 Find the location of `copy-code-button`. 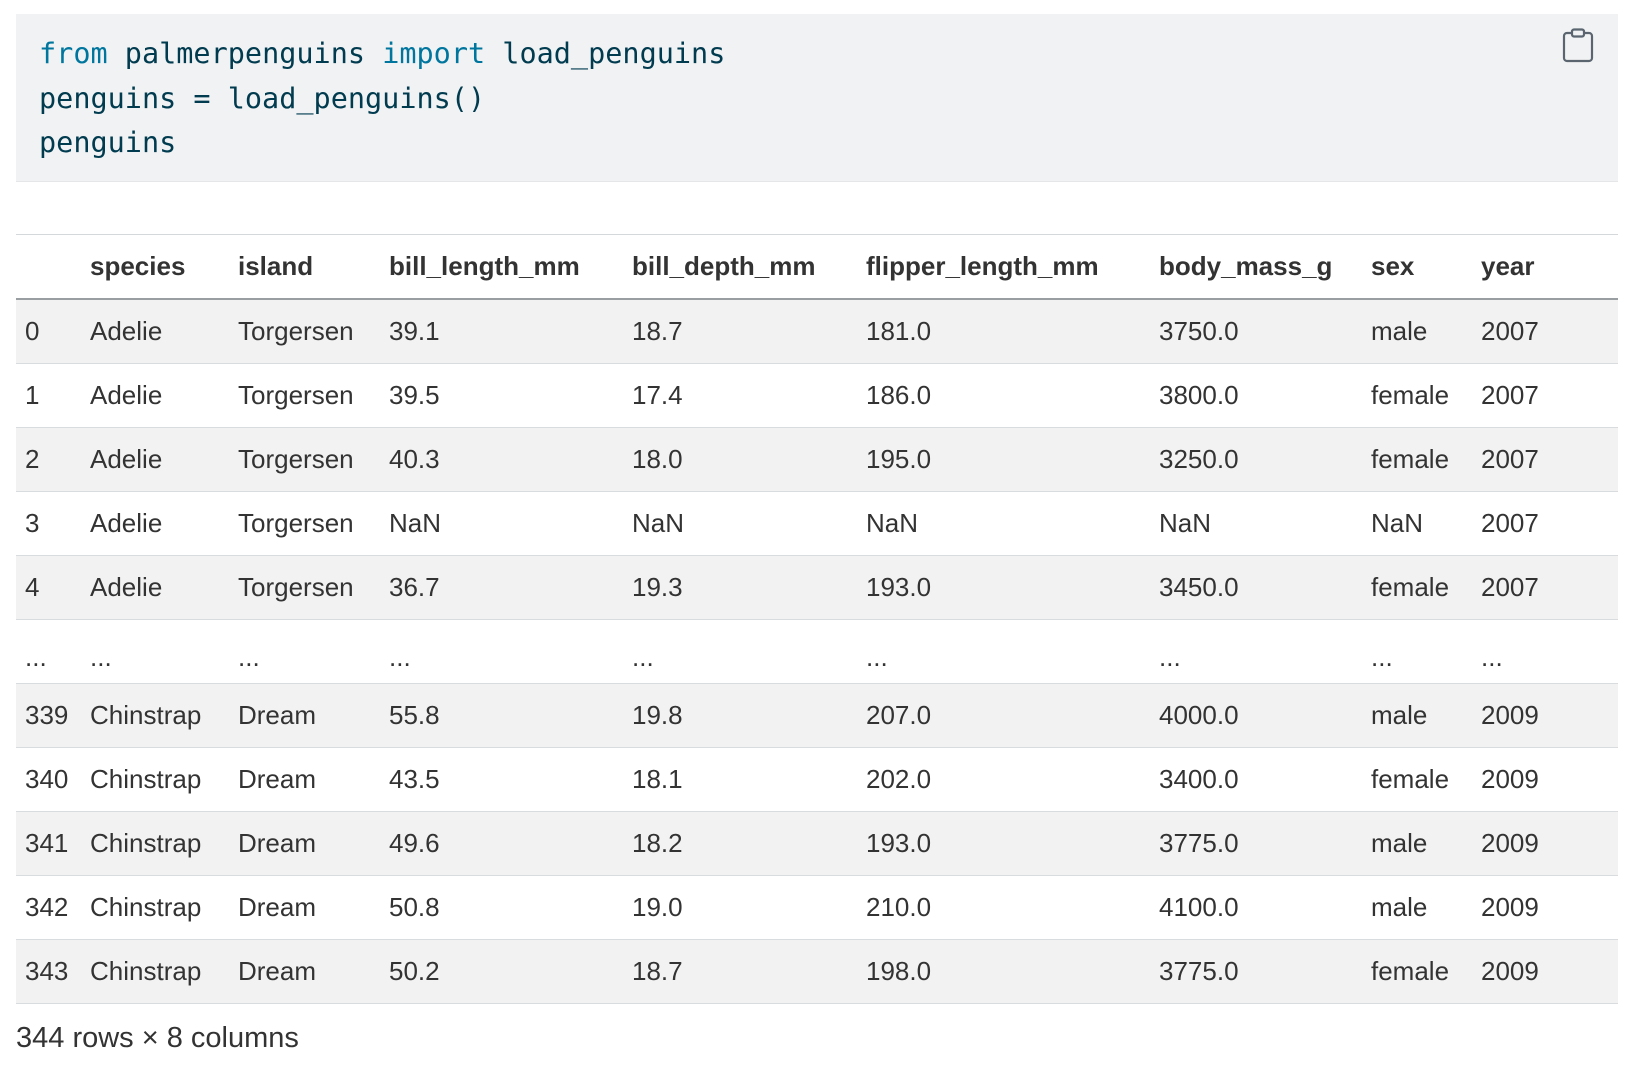

copy-code-button is located at coordinates (1583, 50).